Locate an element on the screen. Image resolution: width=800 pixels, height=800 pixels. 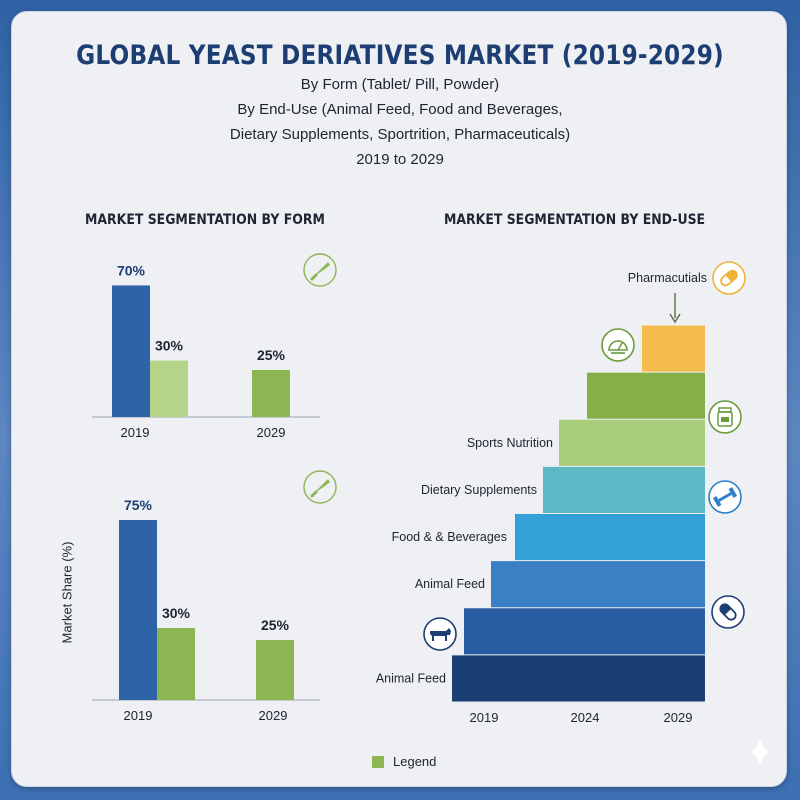
data-label: 75% is located at coordinates (138, 505).